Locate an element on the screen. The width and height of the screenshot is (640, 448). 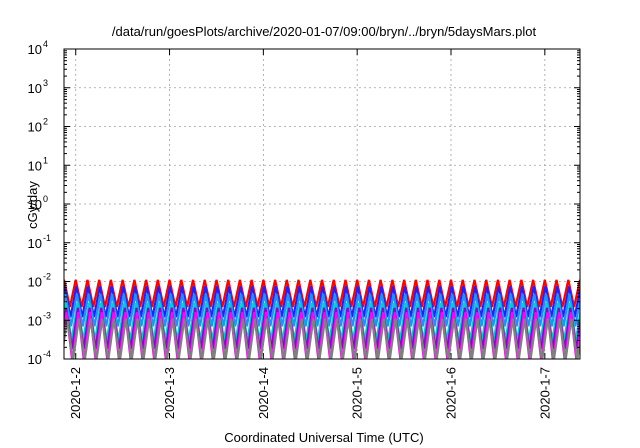
x-tick-label: 2020-1-5 is located at coordinates (357, 393).